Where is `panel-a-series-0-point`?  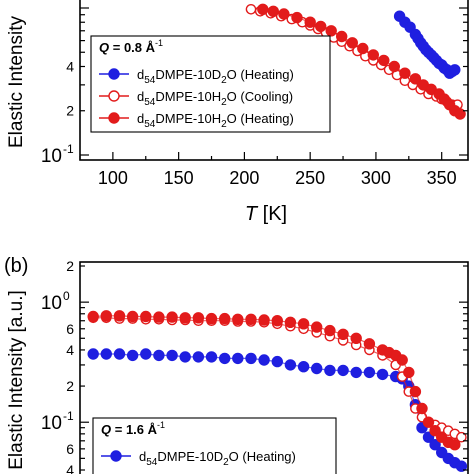 panel-a-series-0-point is located at coordinates (455, 70).